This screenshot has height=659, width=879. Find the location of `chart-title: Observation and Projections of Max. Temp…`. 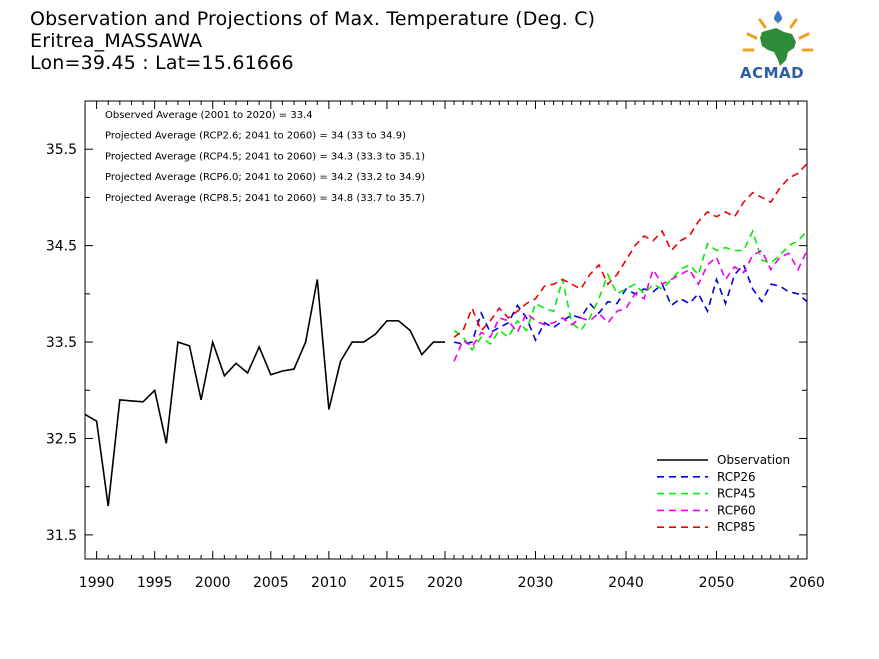

chart-title: Observation and Projections of Max. Temp… is located at coordinates (313, 19).